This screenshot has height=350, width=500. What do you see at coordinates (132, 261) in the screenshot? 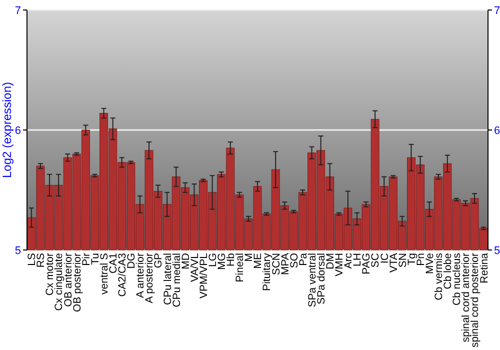
I see `x-tick-label: DG` at bounding box center [132, 261].